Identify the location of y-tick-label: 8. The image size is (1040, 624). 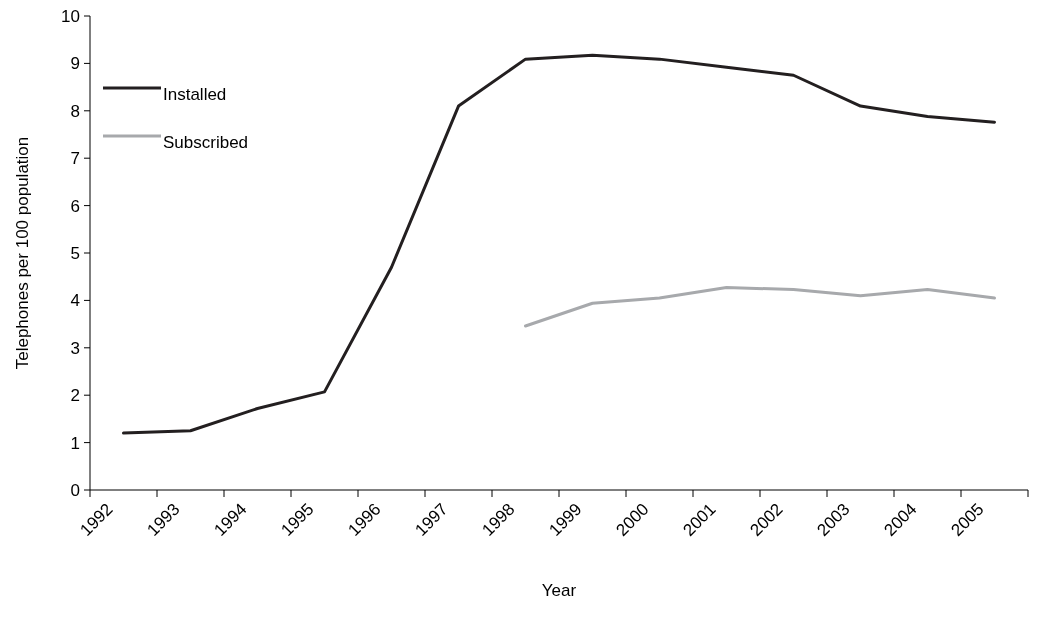
(75, 111).